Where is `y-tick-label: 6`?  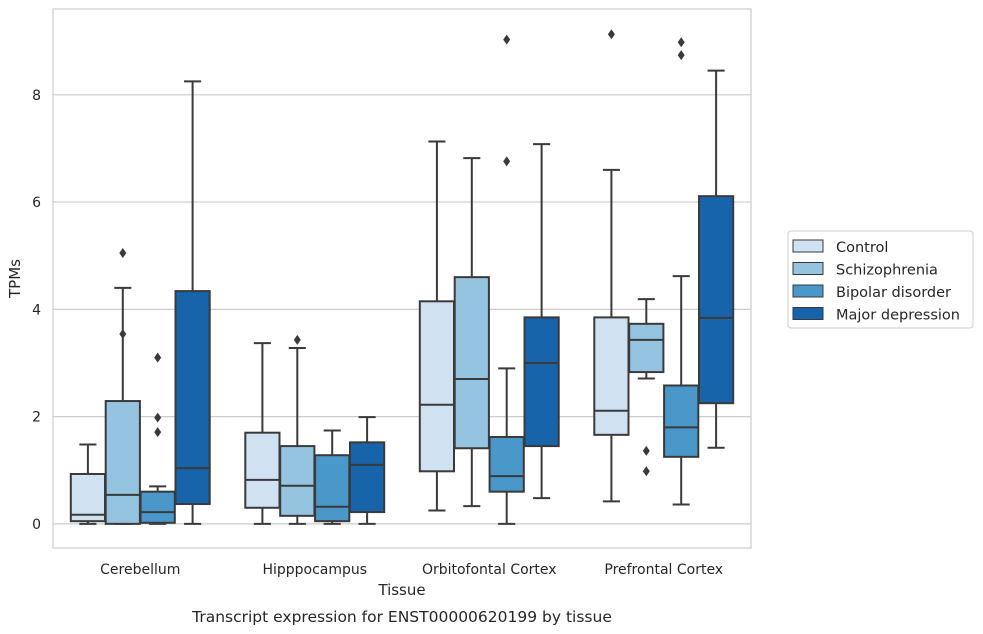 y-tick-label: 6 is located at coordinates (36, 203).